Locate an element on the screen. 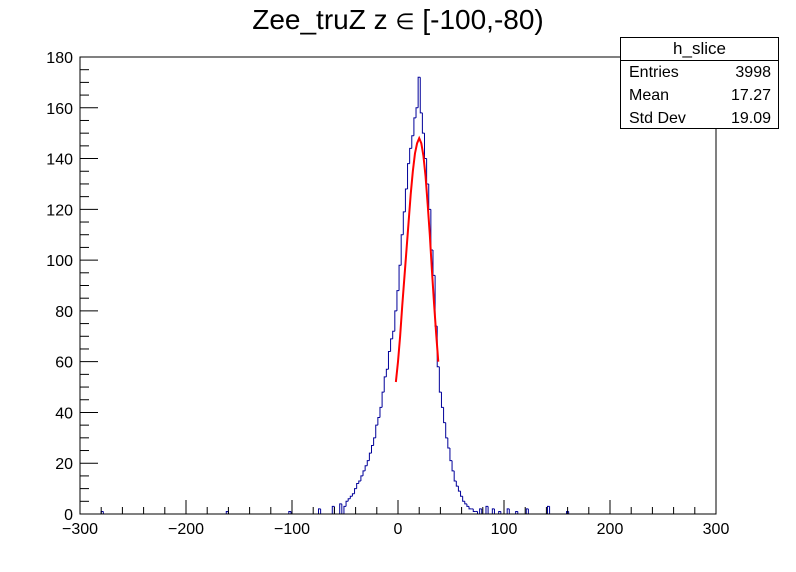 Image resolution: width=796 pixels, height=572 pixels. y-tick-label: 40 is located at coordinates (64, 413).